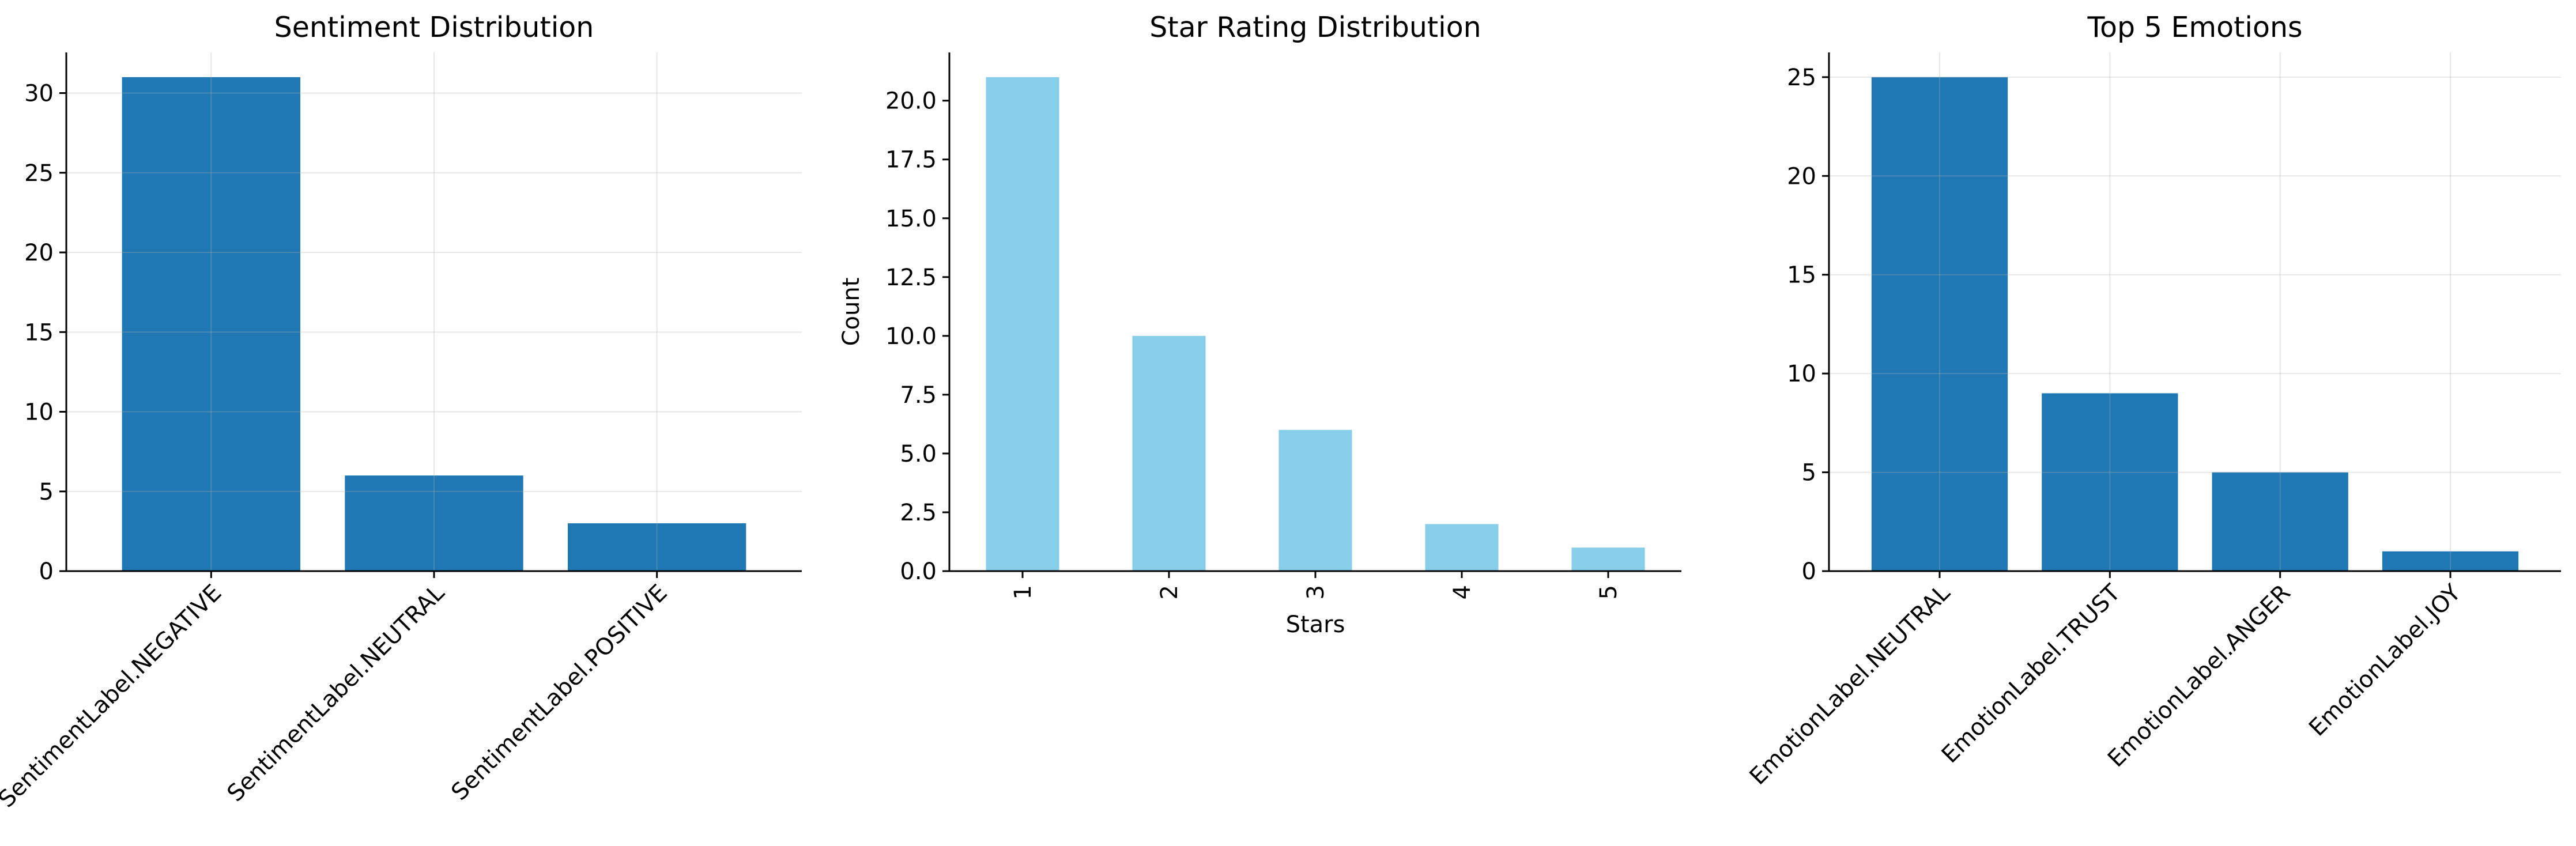 The width and height of the screenshot is (2576, 846). Describe the element at coordinates (911, 337) in the screenshot. I see `y-tick-label: 10.0` at that location.